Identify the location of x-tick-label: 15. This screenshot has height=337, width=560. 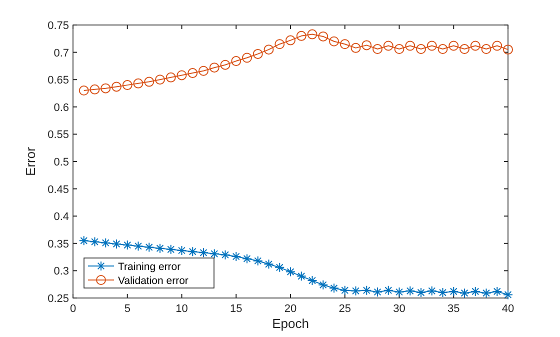
(236, 309).